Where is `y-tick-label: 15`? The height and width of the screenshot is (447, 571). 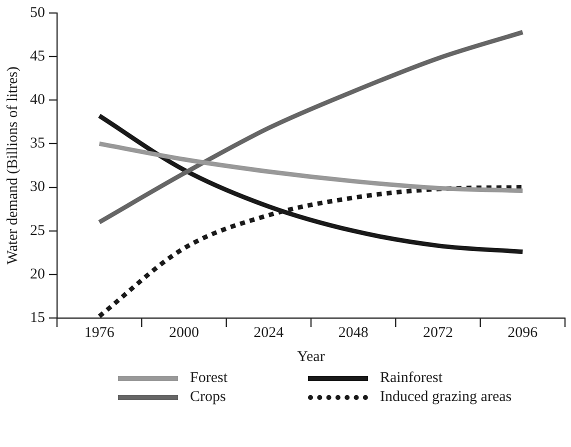 y-tick-label: 15 is located at coordinates (37, 318).